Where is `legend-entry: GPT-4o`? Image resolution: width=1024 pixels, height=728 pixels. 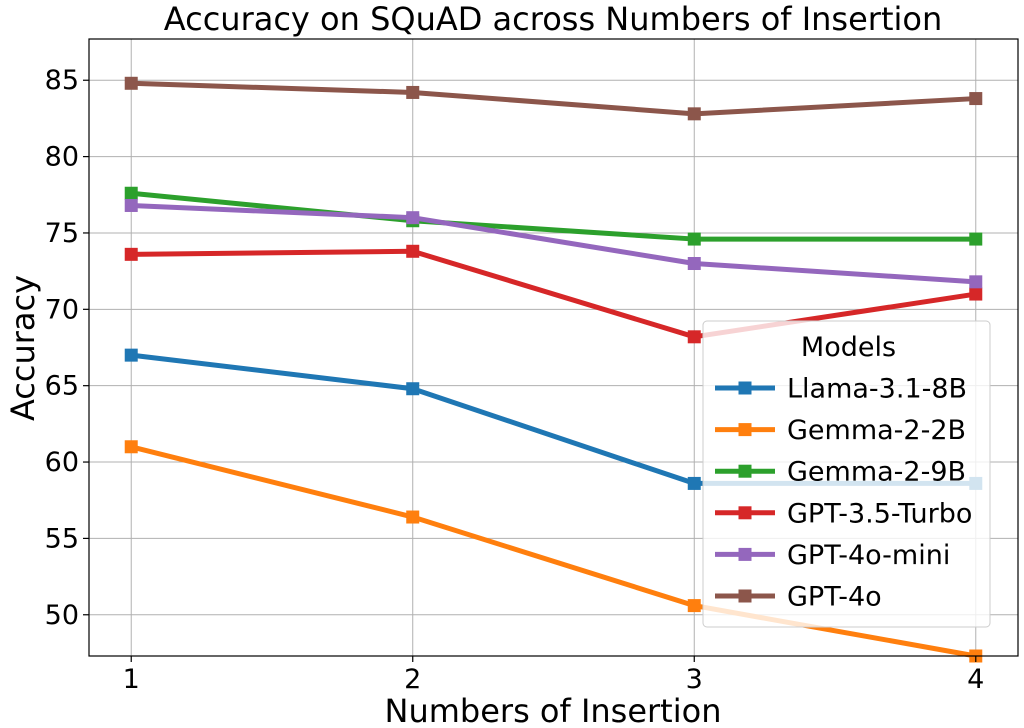 legend-entry: GPT-4o is located at coordinates (798, 597).